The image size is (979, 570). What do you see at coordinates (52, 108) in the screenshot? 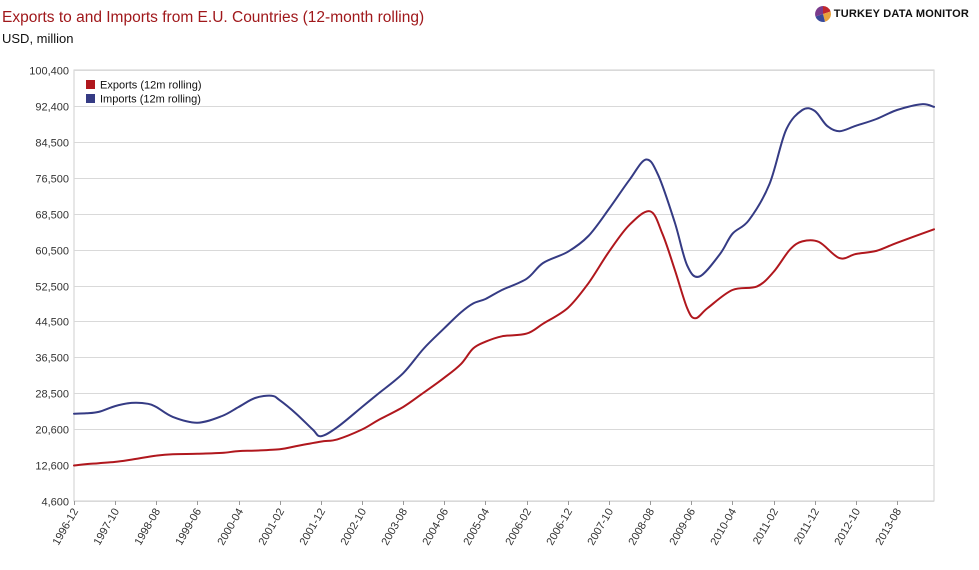
I see `y-tick-label: 92,400` at bounding box center [52, 108].